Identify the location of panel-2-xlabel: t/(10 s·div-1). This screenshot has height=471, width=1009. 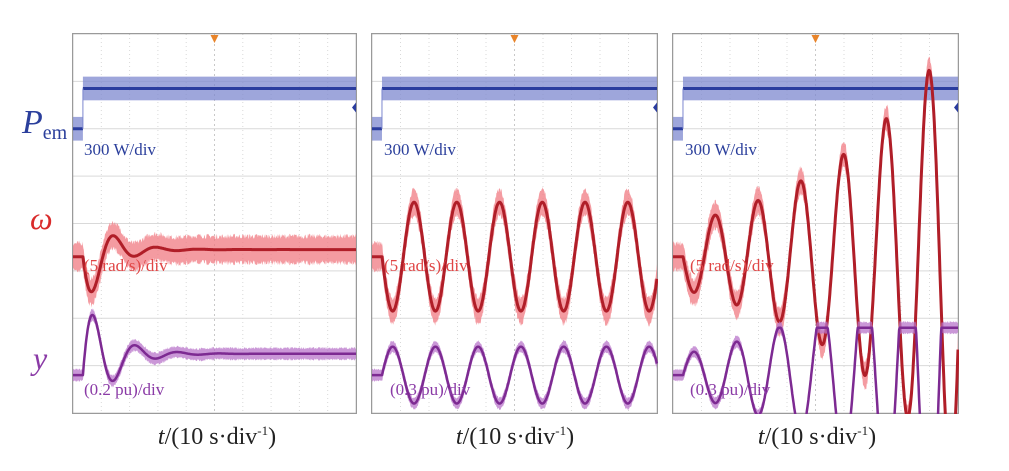
(817, 437).